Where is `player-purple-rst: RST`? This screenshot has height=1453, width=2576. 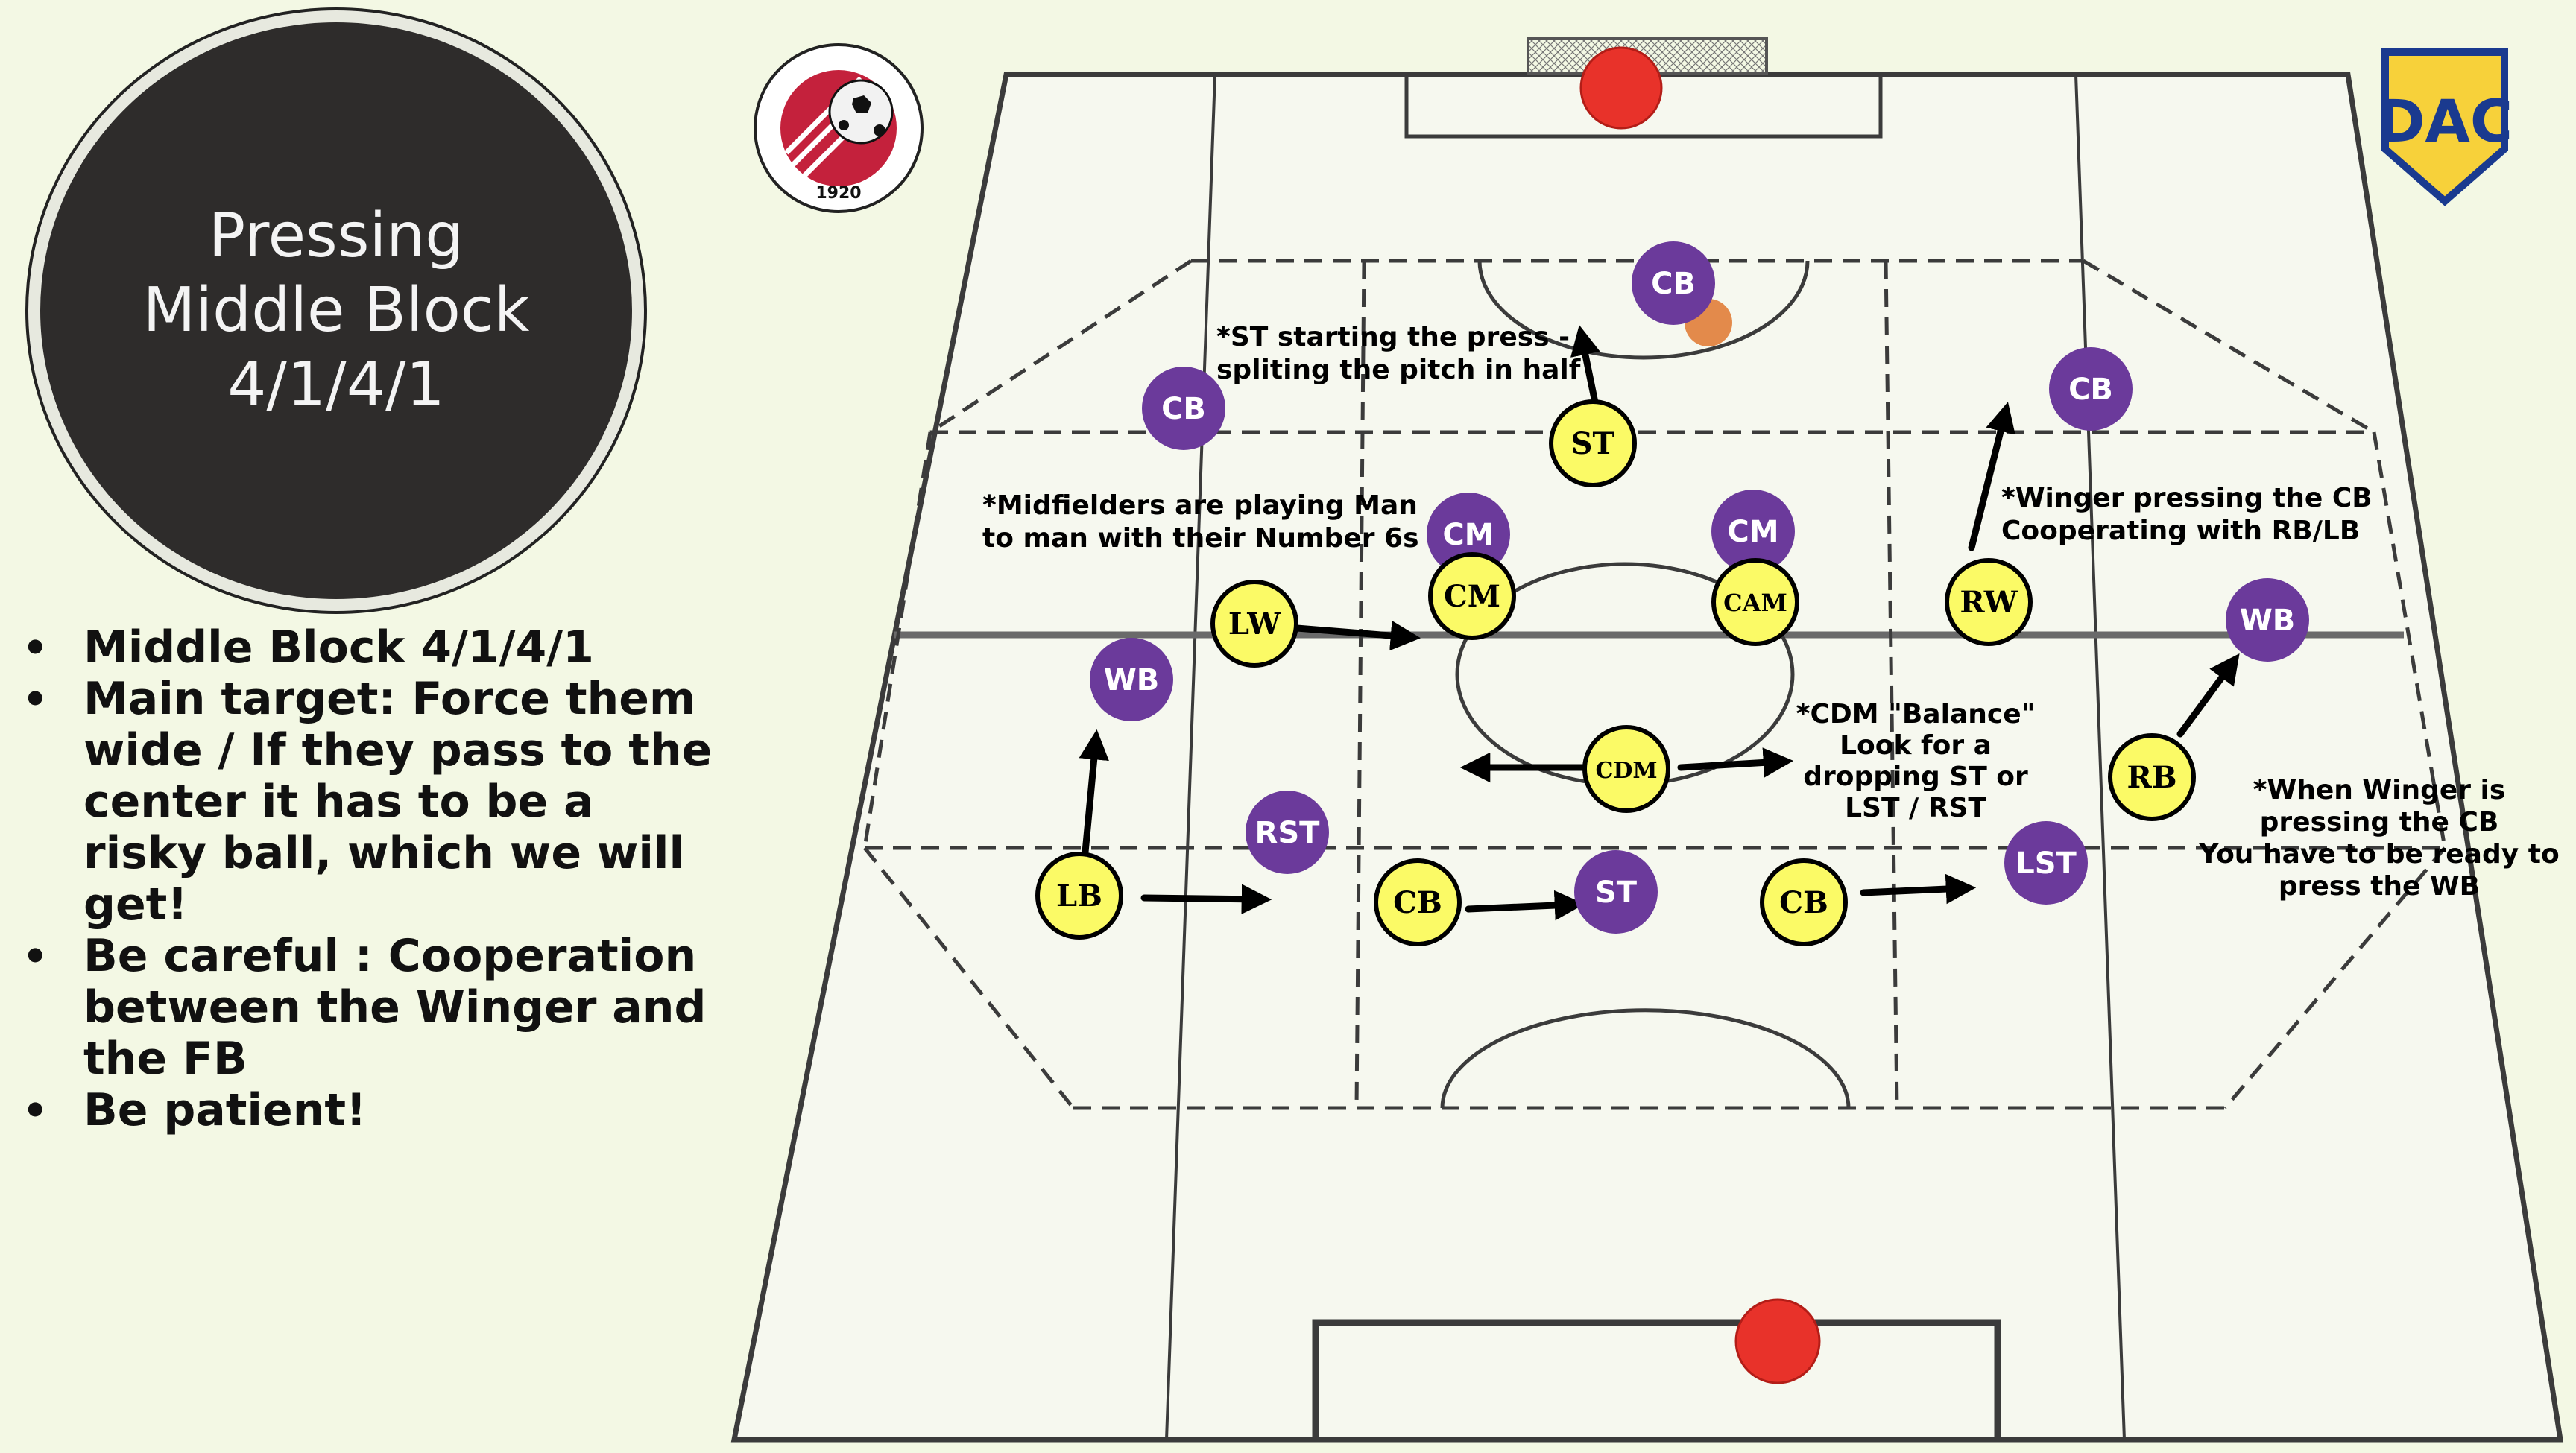 player-purple-rst: RST is located at coordinates (1287, 832).